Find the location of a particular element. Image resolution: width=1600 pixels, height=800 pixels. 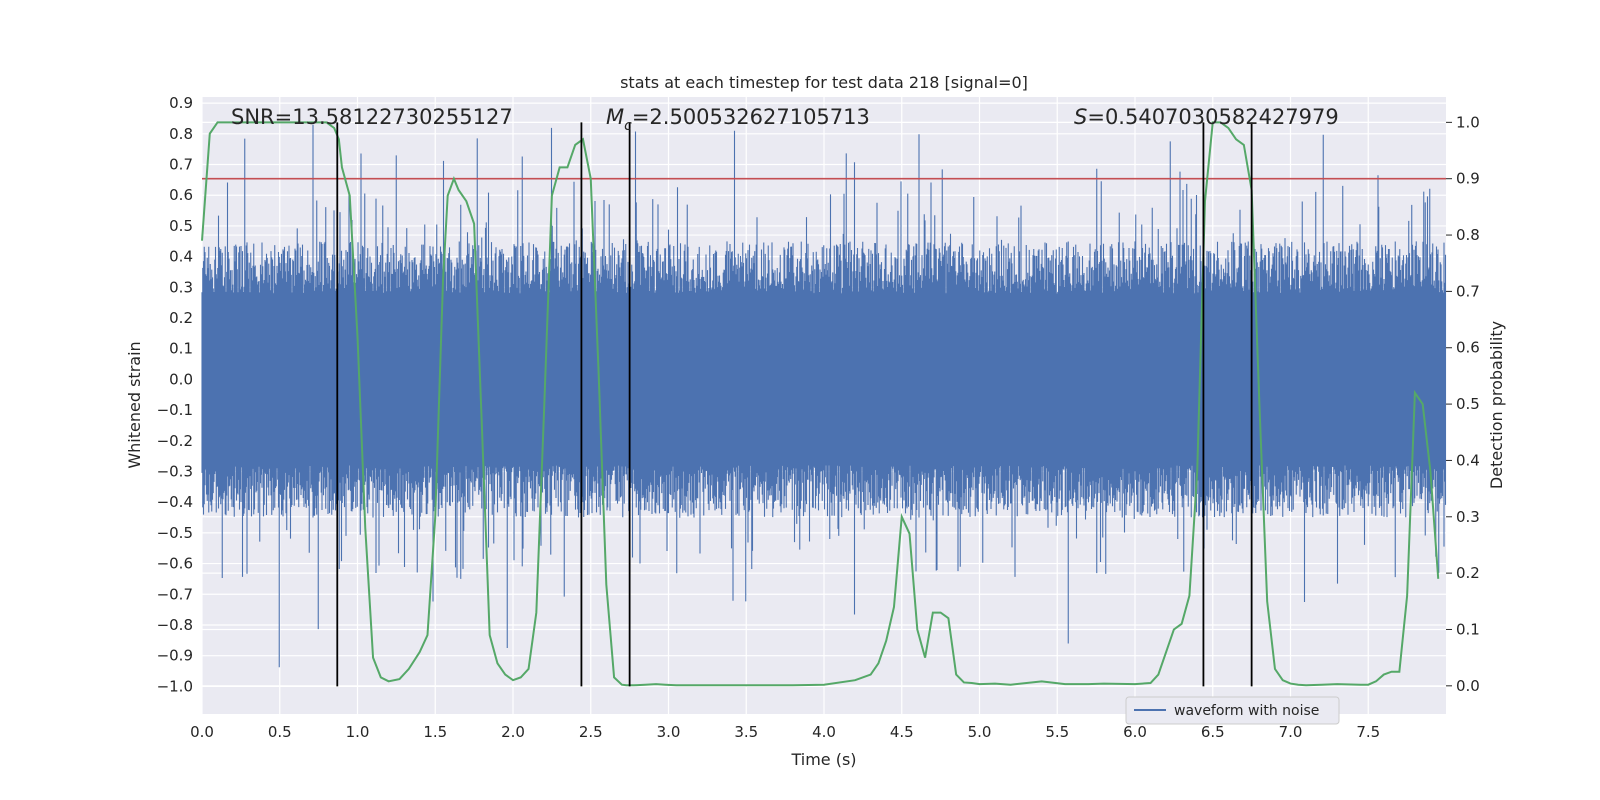

y-tick-label: 0.4 is located at coordinates (181, 257).